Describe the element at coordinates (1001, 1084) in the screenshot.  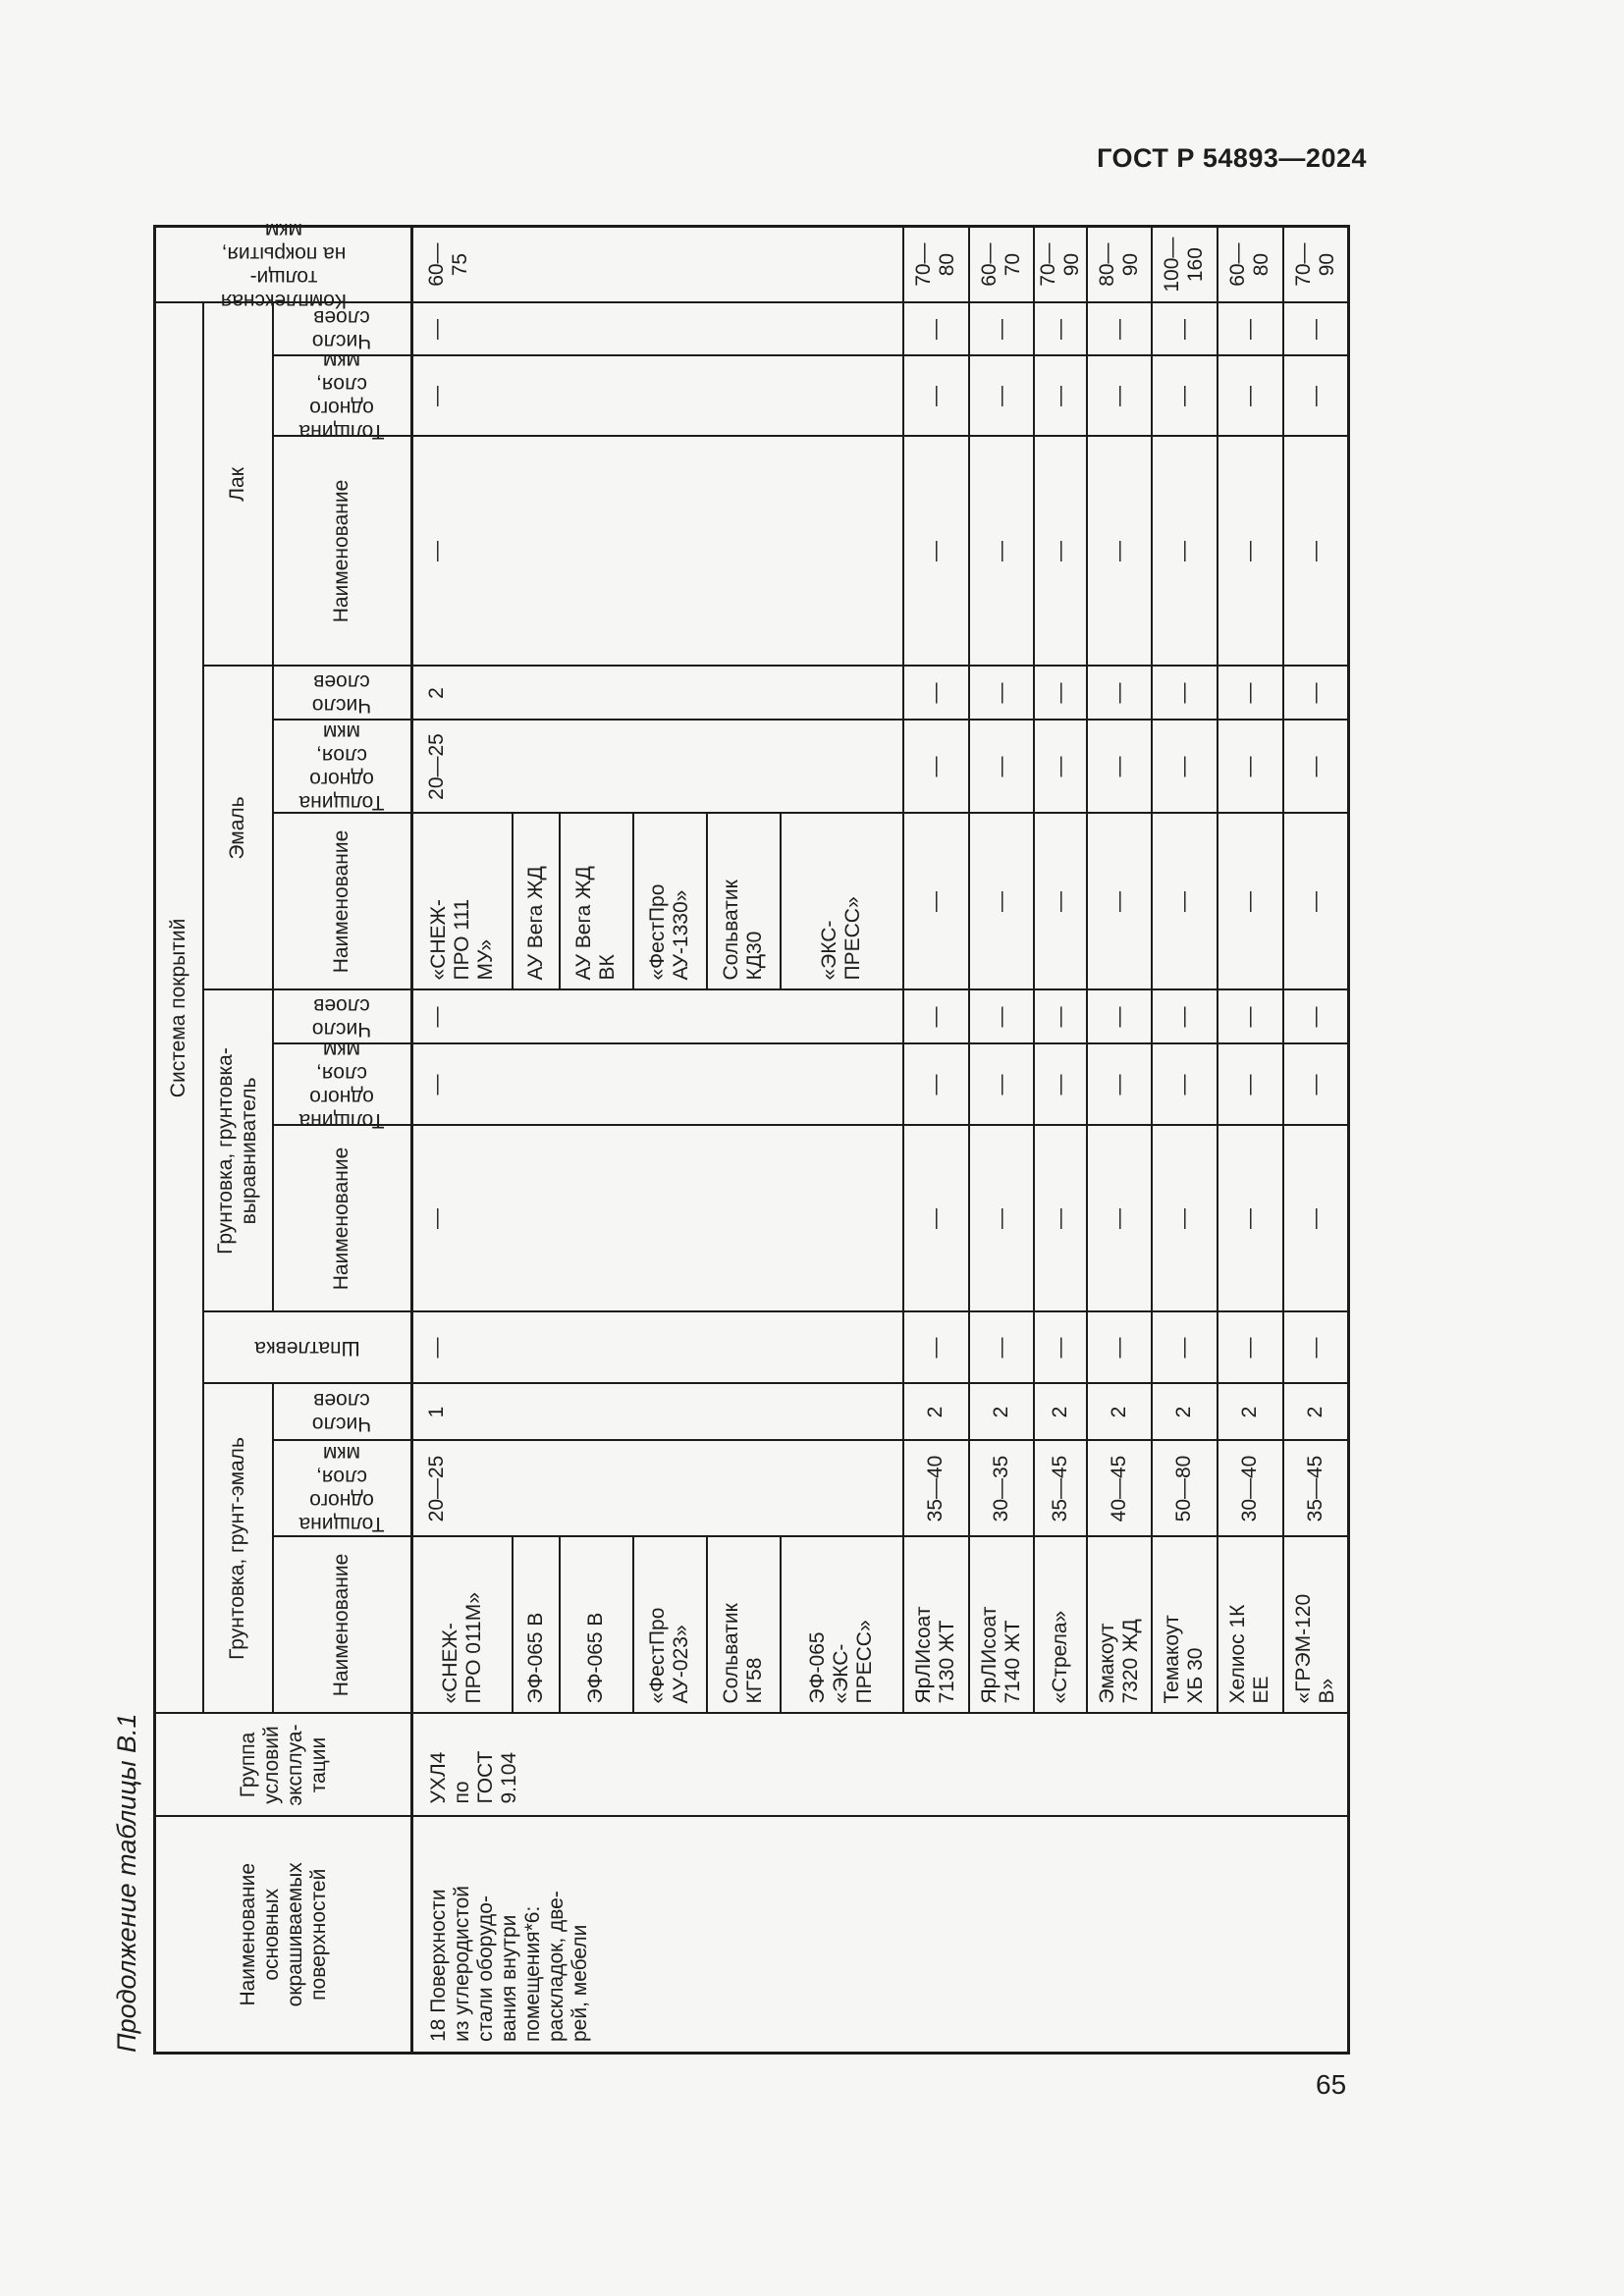
I see `cell-r8-leveling-primer-thickness: —` at that location.